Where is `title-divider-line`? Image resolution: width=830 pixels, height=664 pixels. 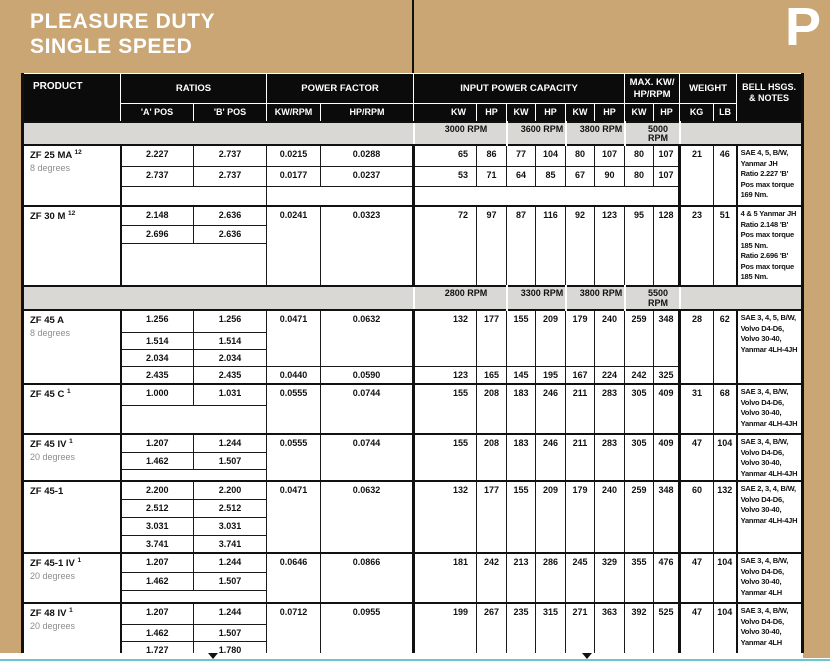 title-divider-line is located at coordinates (413, 36).